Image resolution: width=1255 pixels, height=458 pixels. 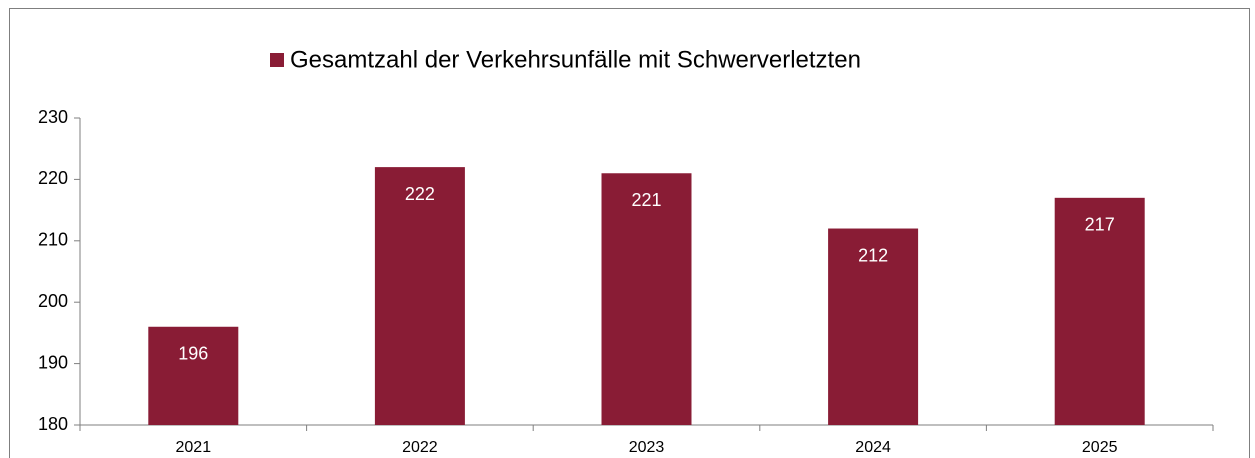 I want to click on y-tick-label: 230, so click(x=53, y=117).